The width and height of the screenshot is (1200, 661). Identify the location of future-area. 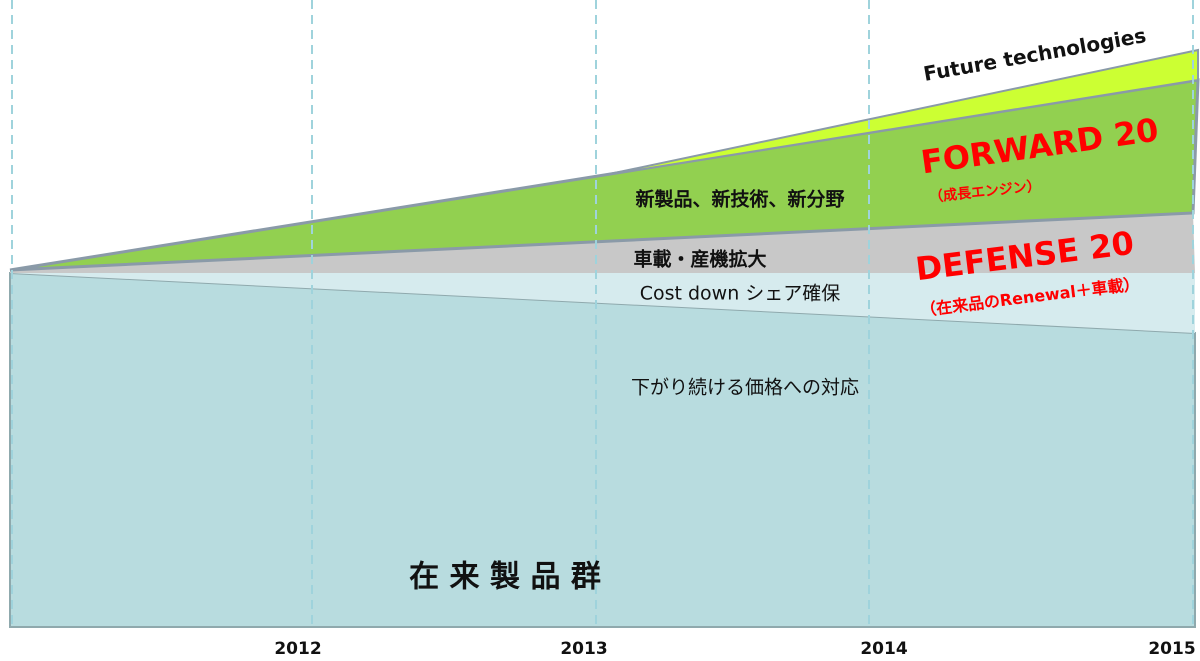
(899, 112).